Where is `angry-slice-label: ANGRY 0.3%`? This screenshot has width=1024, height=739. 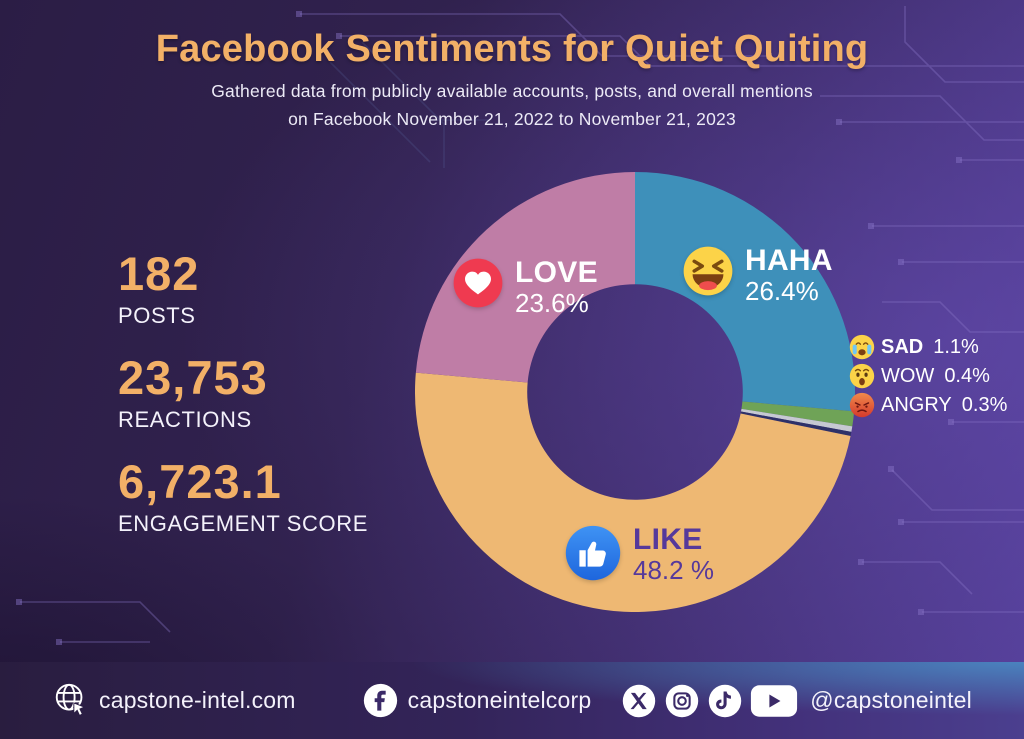 angry-slice-label: ANGRY 0.3% is located at coordinates (928, 405).